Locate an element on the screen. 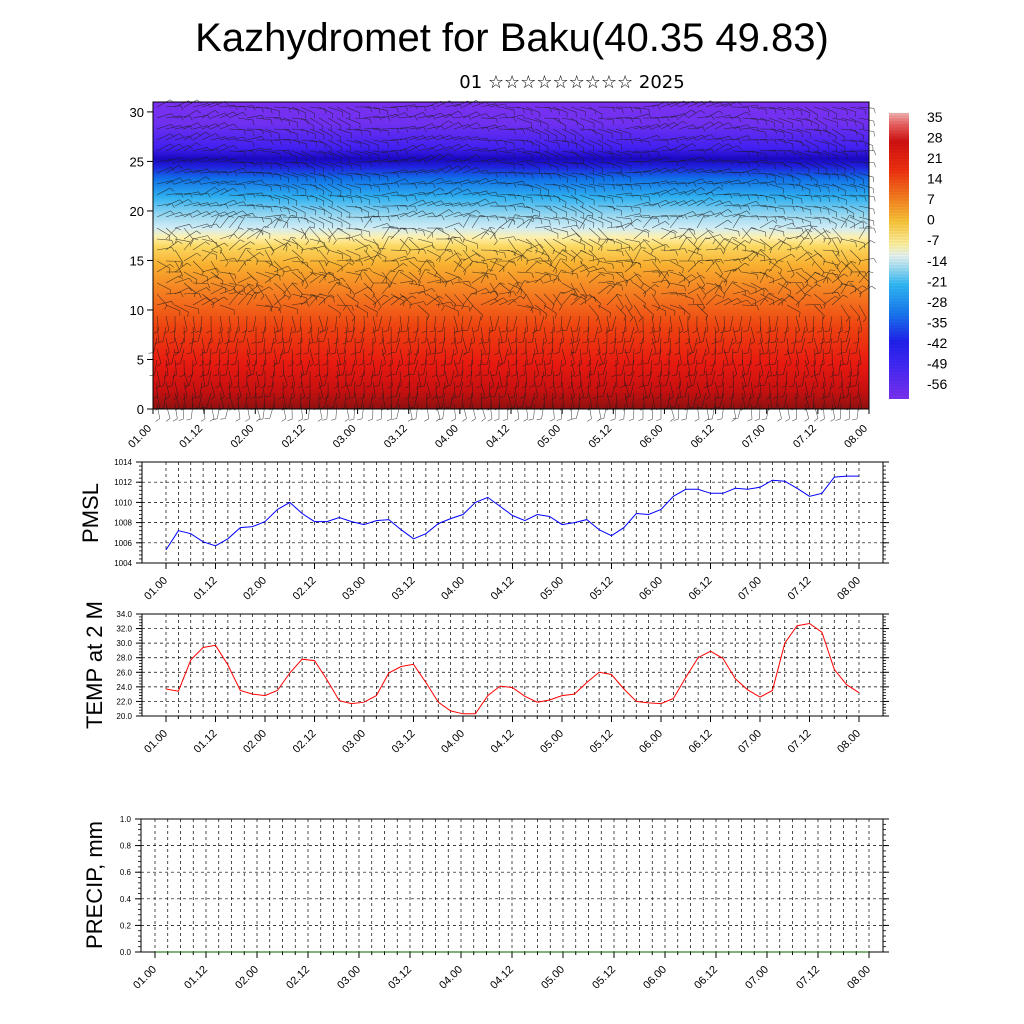 The width and height of the screenshot is (1024, 1024). colorbar-label: -28 is located at coordinates (937, 302).